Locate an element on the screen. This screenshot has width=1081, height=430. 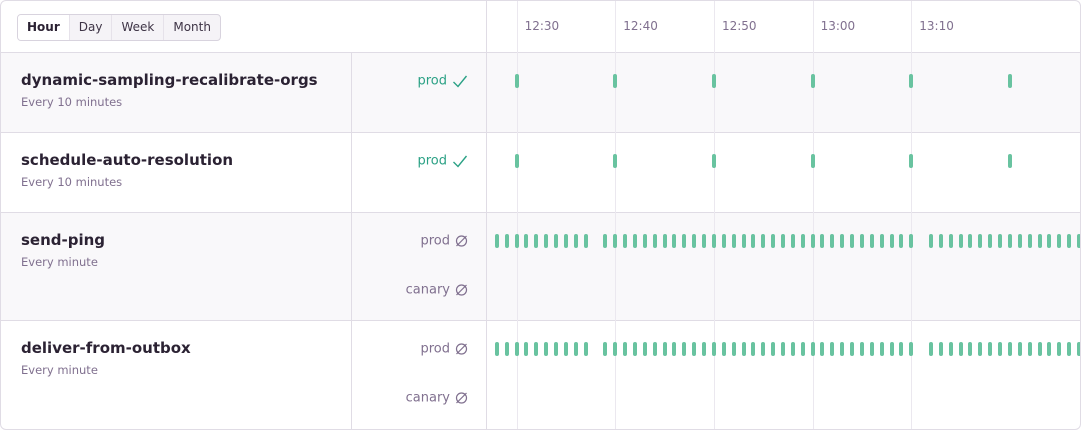
monitor-name: schedule-auto-resolution is located at coordinates (127, 160).